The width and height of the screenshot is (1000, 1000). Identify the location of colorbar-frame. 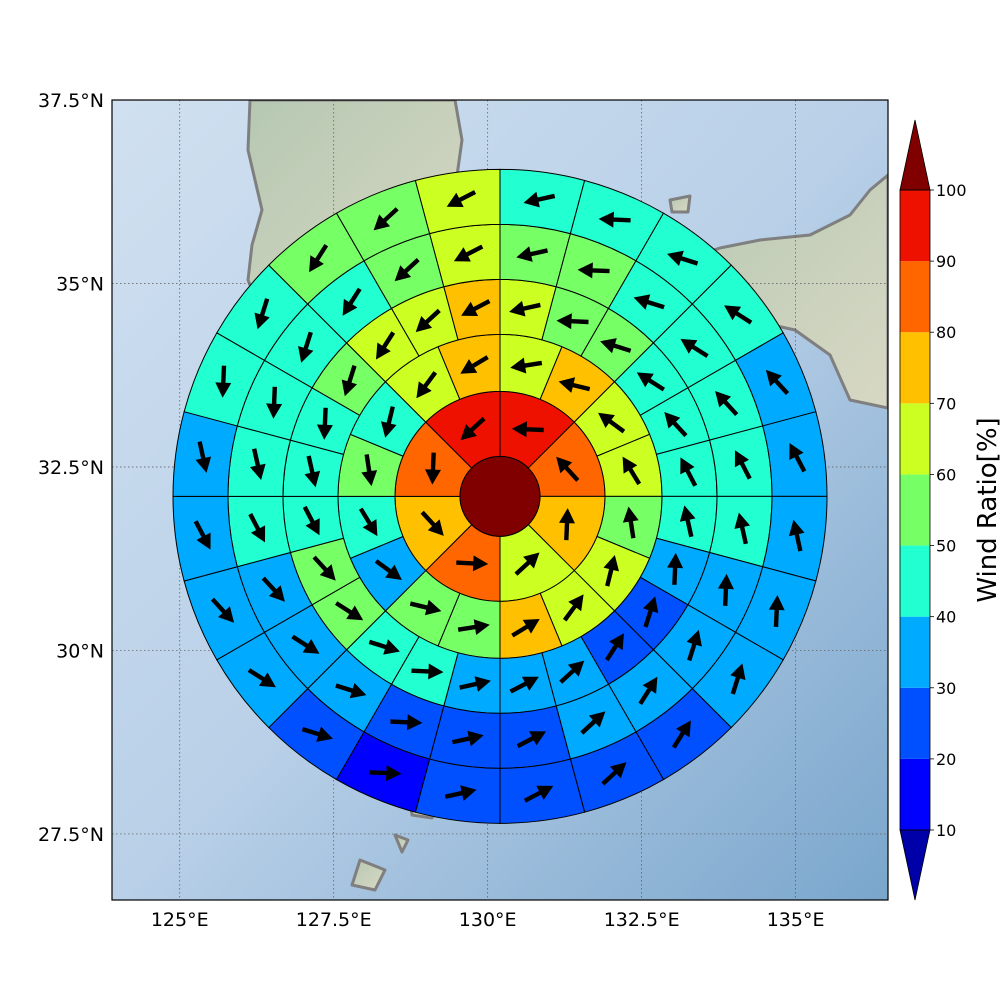
(915, 510).